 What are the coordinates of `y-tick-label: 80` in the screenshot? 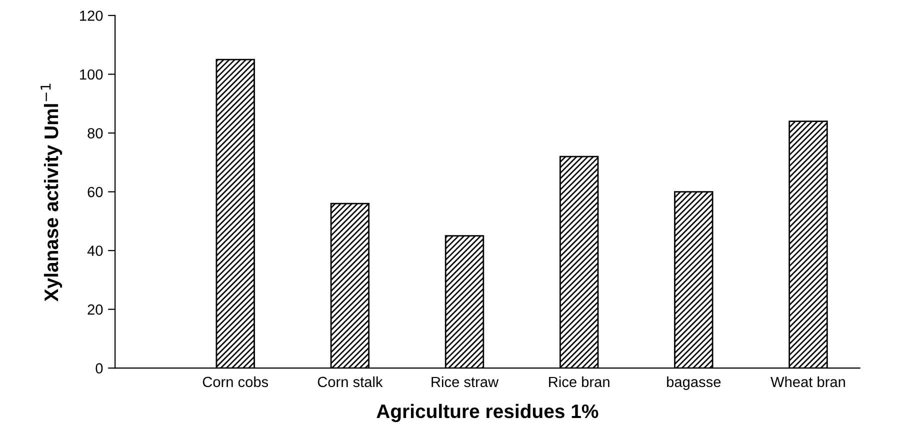 It's located at (95, 133).